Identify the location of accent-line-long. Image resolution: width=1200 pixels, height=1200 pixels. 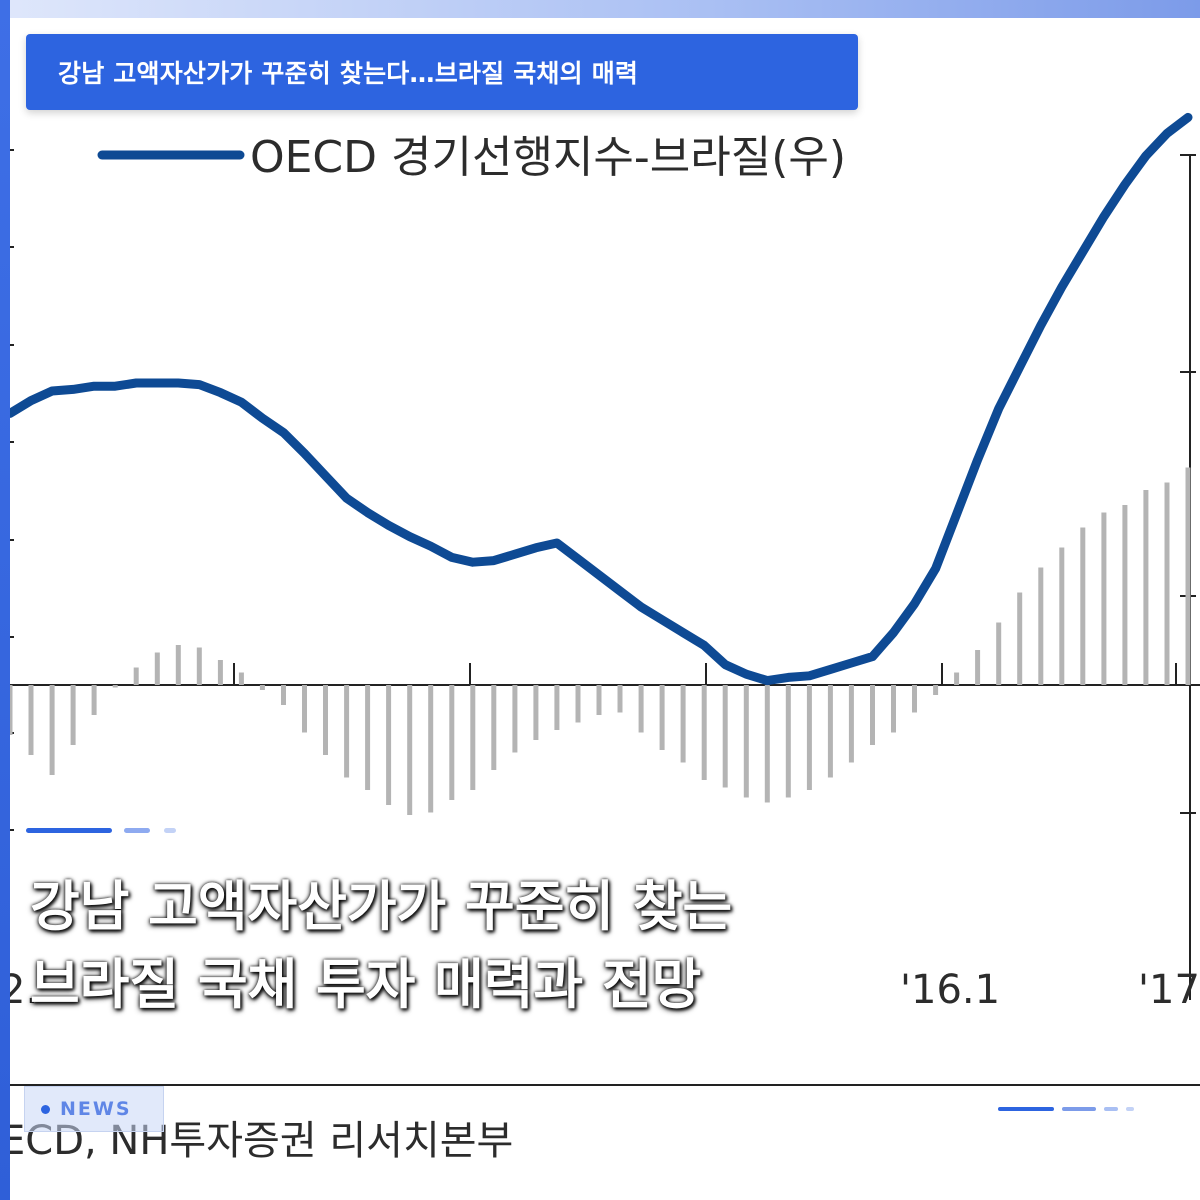
(69, 830).